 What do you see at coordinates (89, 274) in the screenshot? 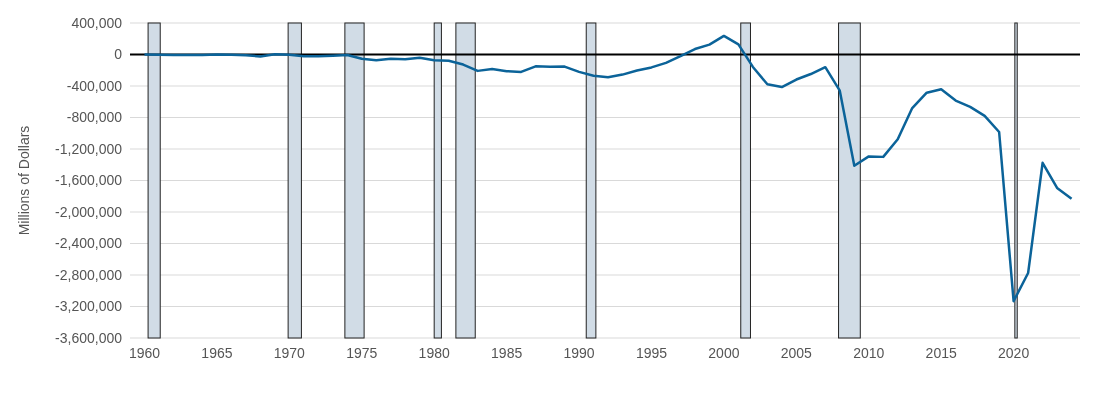
I see `y-tick-label: -2,800,000` at bounding box center [89, 274].